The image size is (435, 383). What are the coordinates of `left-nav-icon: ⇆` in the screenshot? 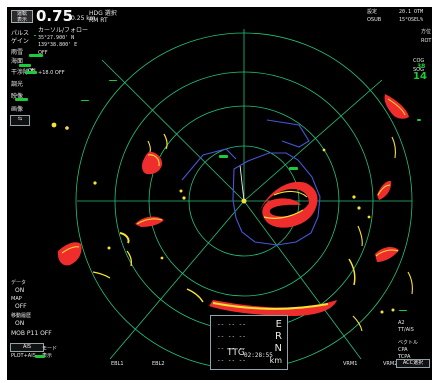 It's located at (20, 119).